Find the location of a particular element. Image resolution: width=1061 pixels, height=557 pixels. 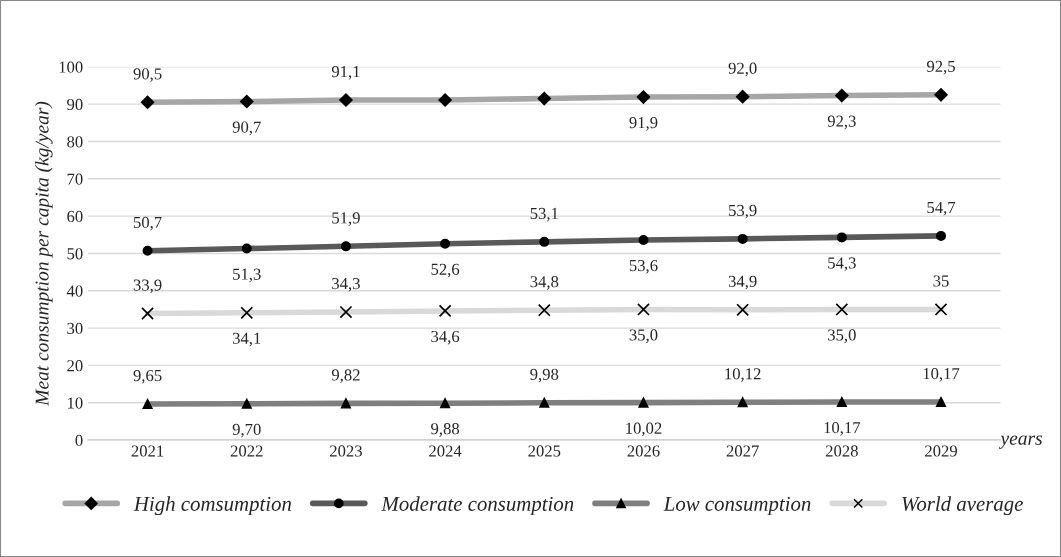

x-tick-label: 2027 is located at coordinates (742, 451).